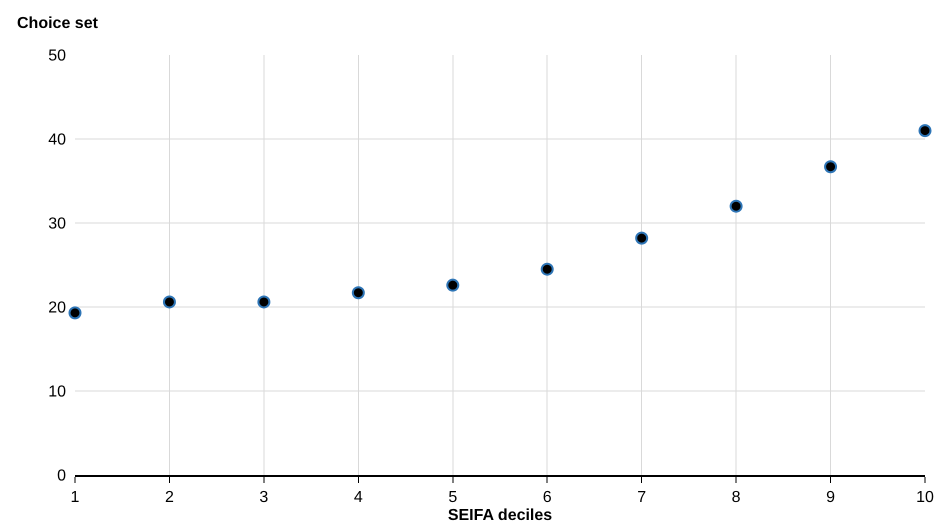  What do you see at coordinates (641, 497) in the screenshot?
I see `x-tick-label: 7` at bounding box center [641, 497].